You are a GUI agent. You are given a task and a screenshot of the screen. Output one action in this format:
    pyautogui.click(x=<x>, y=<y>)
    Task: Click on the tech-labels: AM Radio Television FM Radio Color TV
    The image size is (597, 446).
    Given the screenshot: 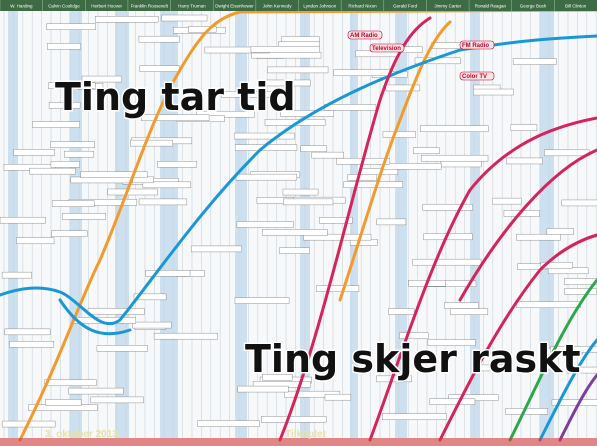 What is the action you would take?
    pyautogui.click(x=421, y=55)
    